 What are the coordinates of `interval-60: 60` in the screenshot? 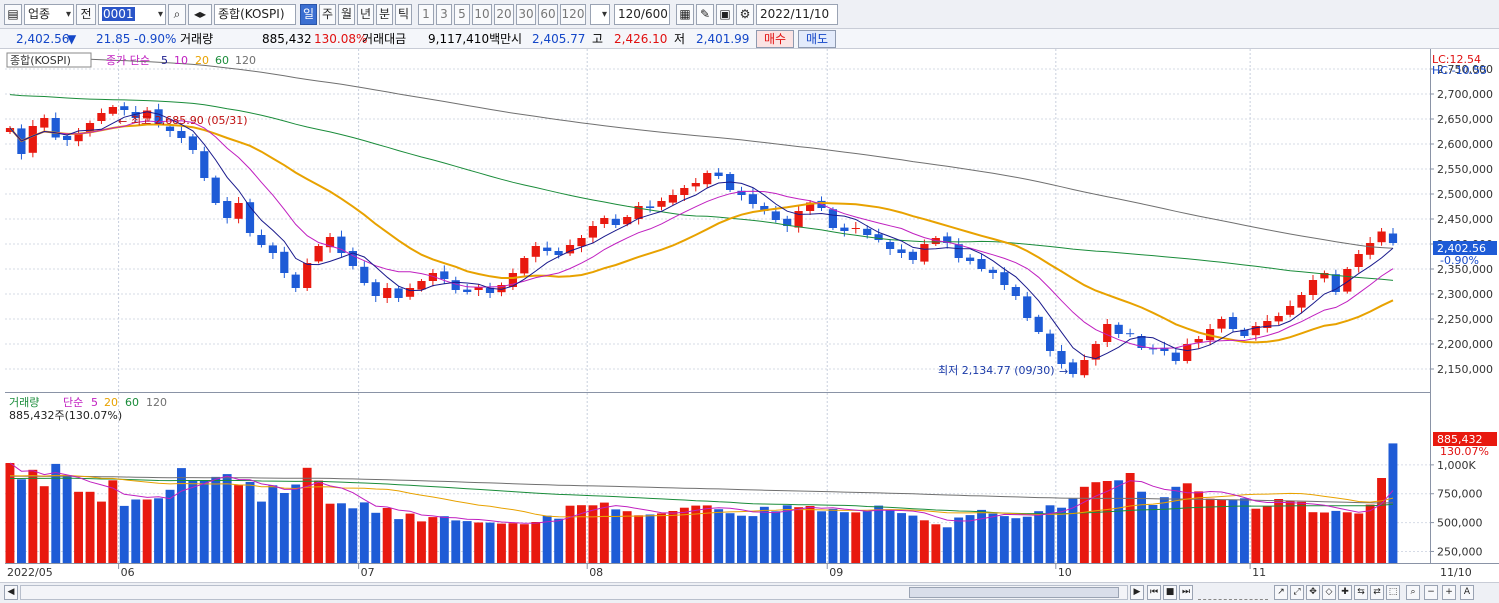 It's located at (548, 14).